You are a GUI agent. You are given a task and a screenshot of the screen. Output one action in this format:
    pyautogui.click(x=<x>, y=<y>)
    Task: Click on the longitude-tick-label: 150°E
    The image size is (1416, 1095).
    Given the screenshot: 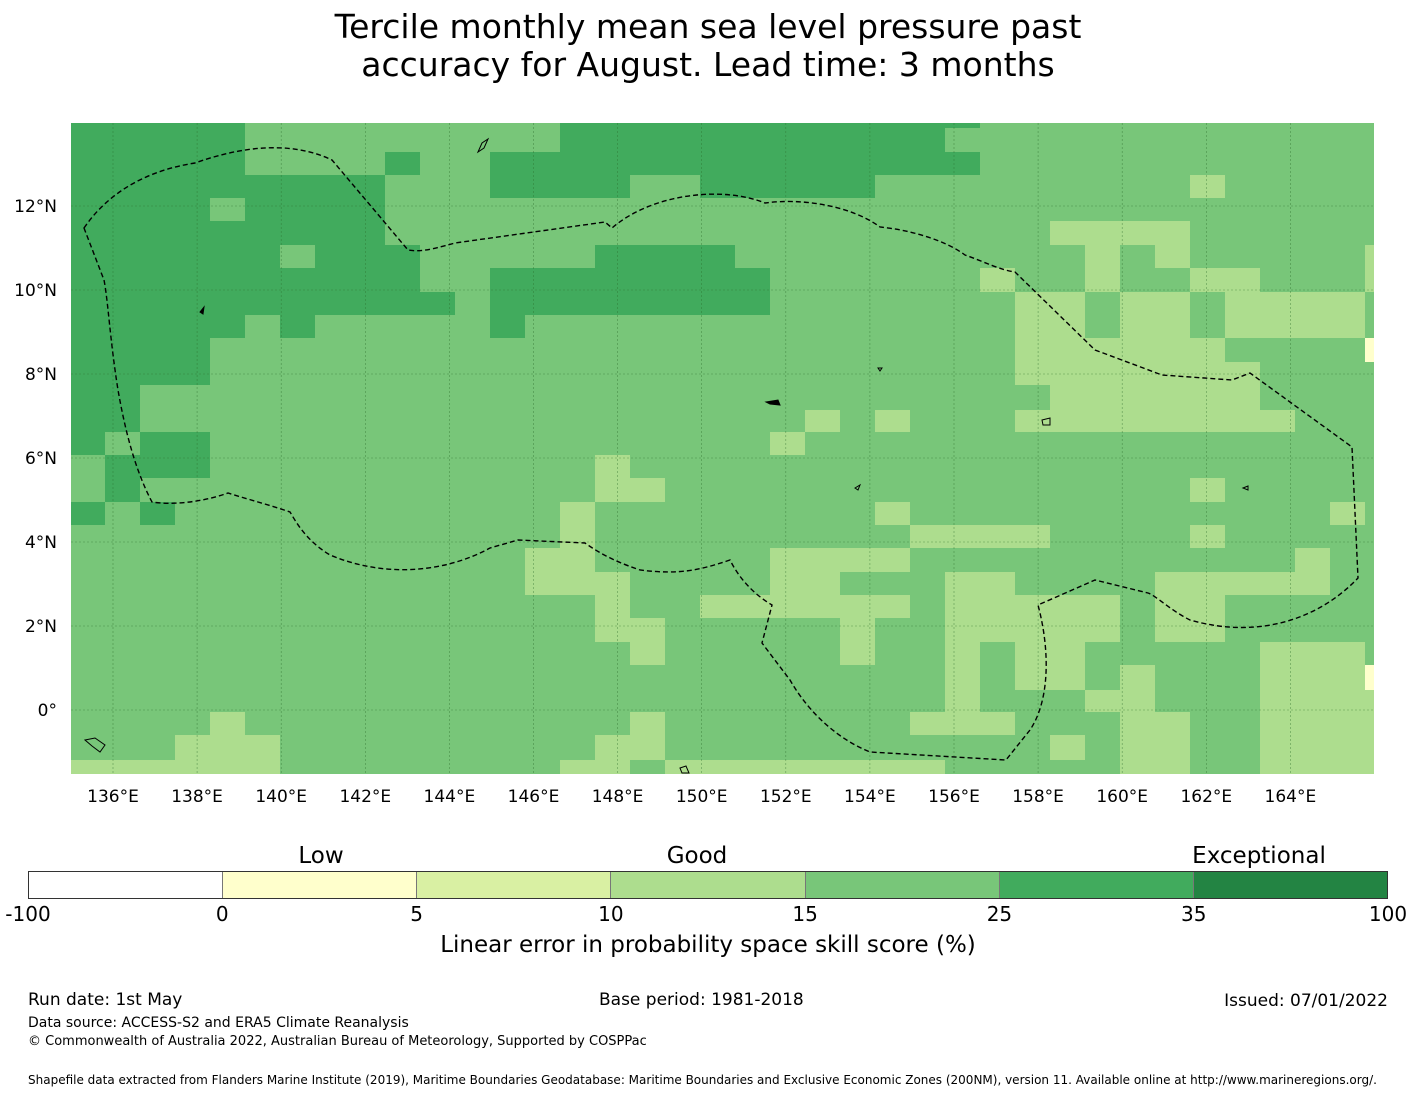 What is the action you would take?
    pyautogui.click(x=702, y=797)
    